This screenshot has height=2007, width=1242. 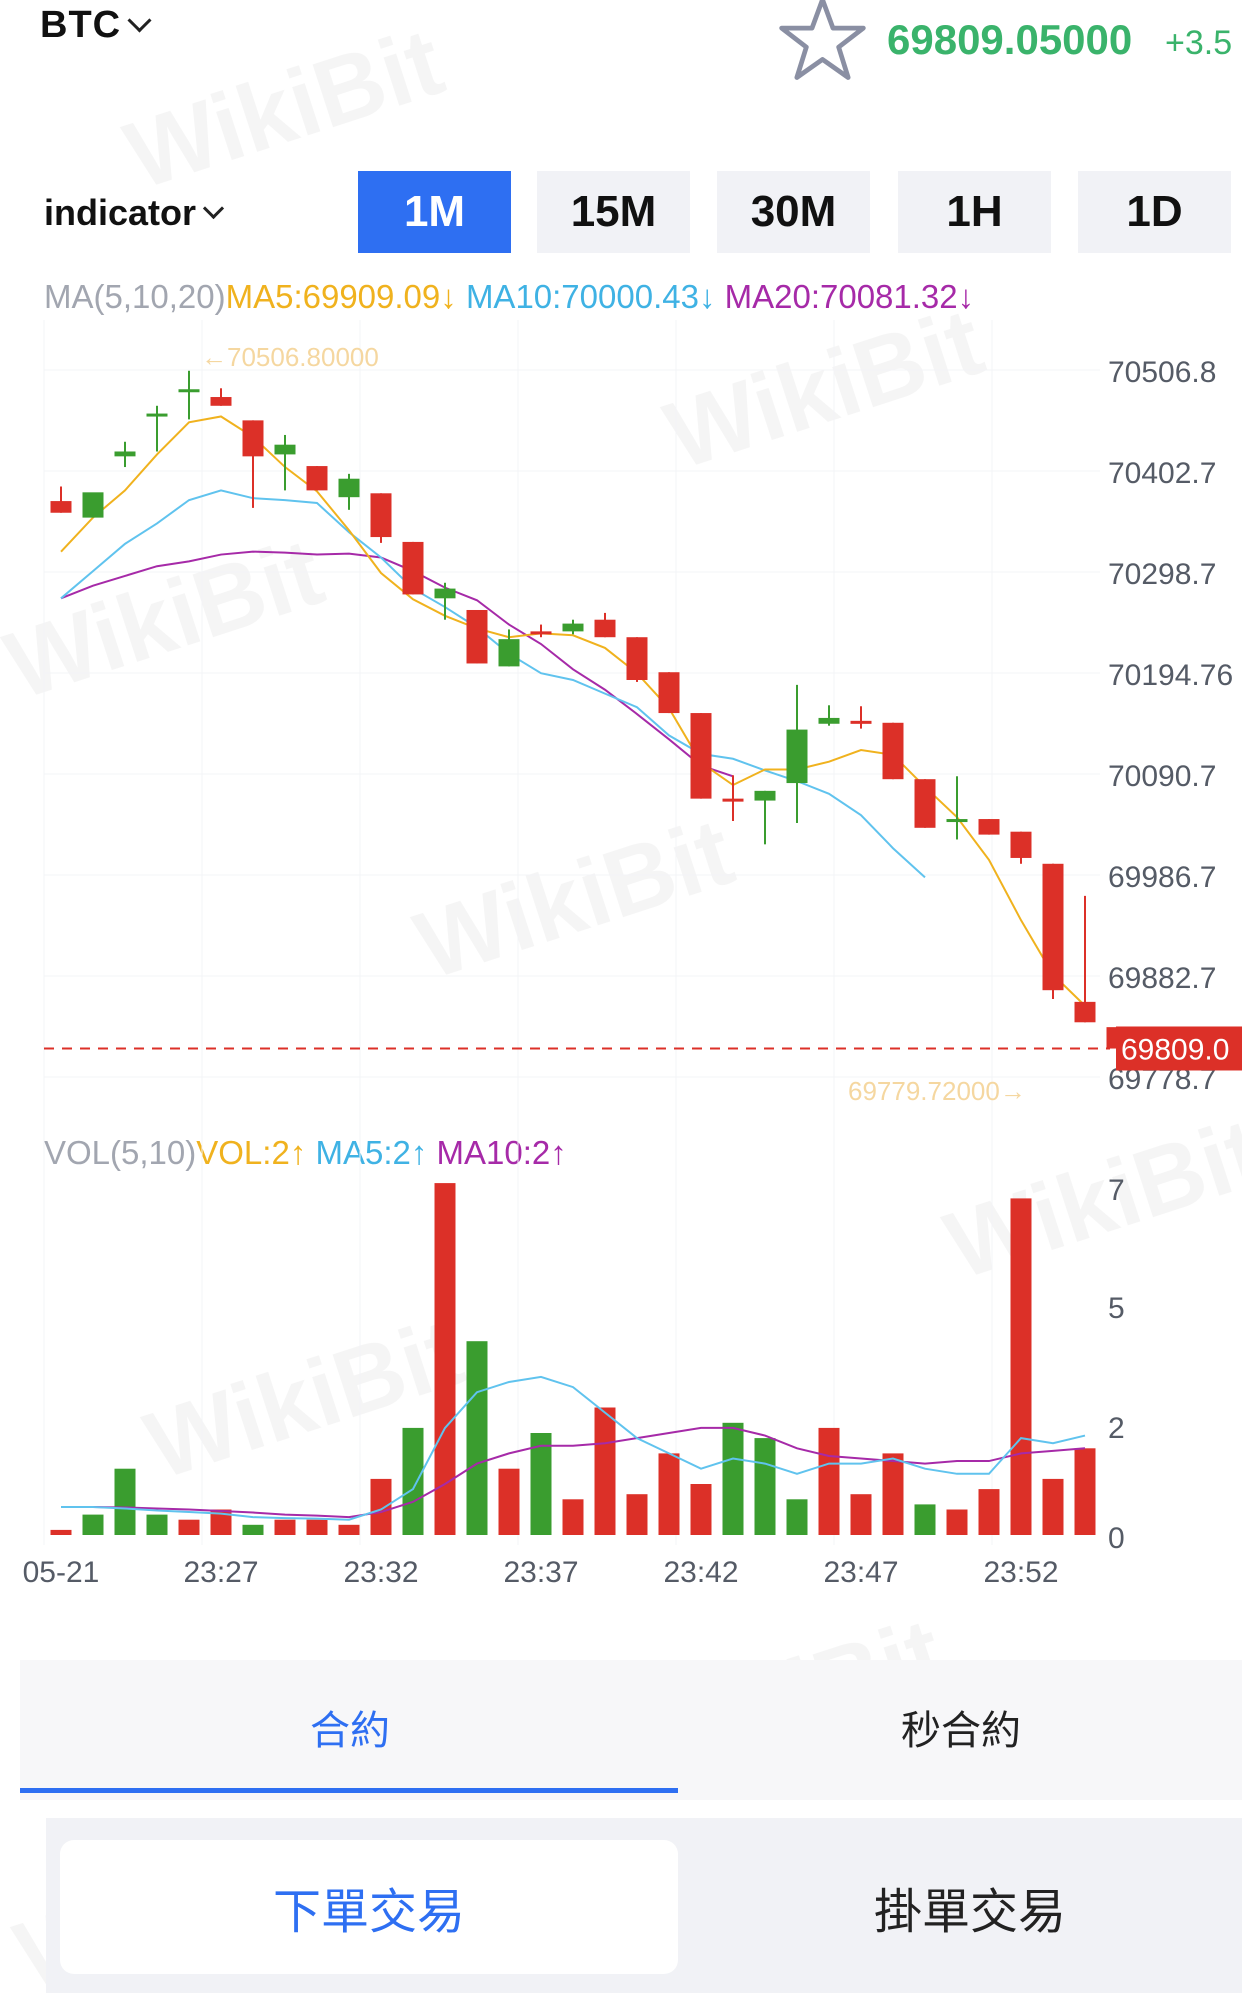 What do you see at coordinates (369, 1907) in the screenshot?
I see `market-order-button: 下單交易` at bounding box center [369, 1907].